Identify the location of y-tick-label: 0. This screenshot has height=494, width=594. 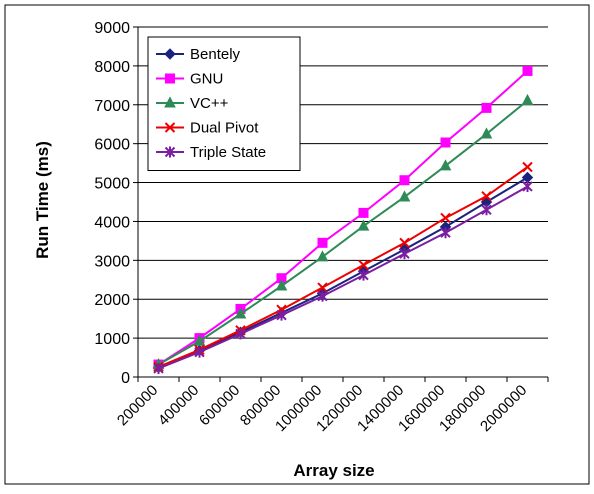
(125, 378).